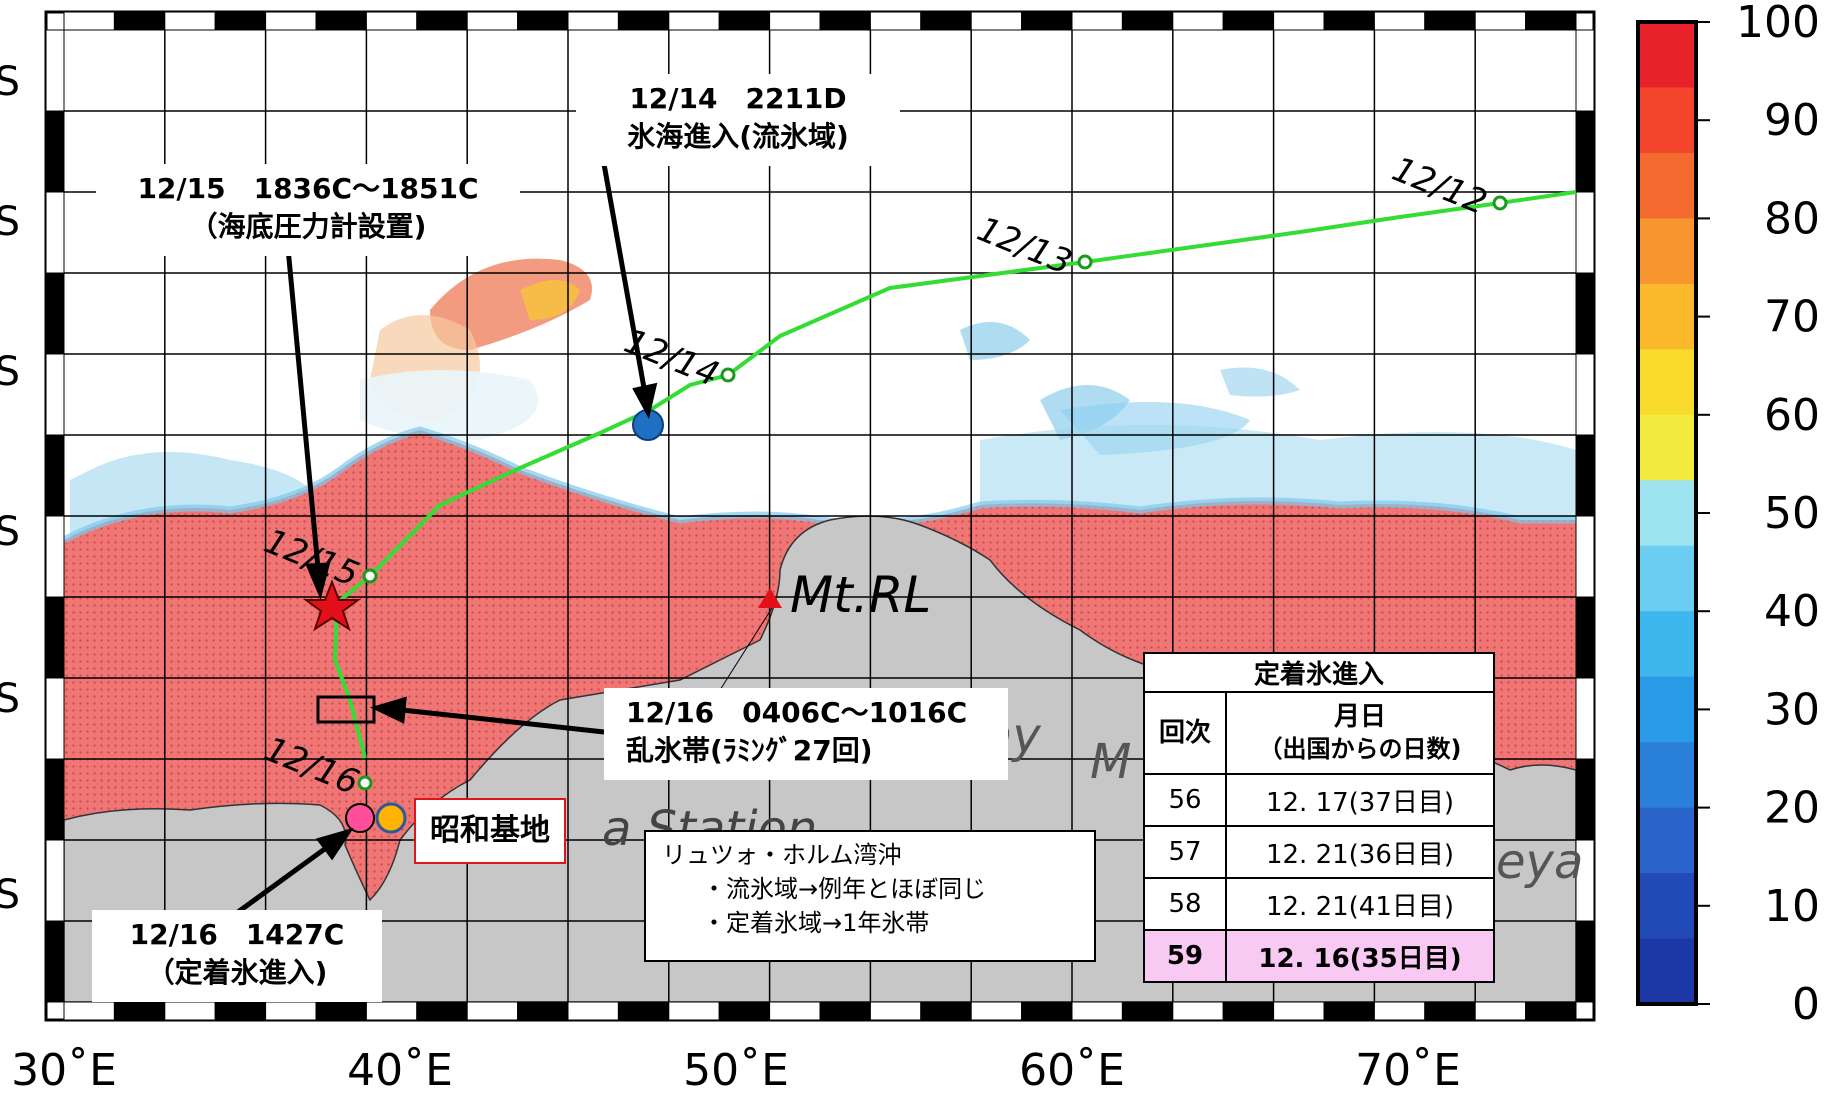  I want to click on mt-rl-leader, so click(746, 649).